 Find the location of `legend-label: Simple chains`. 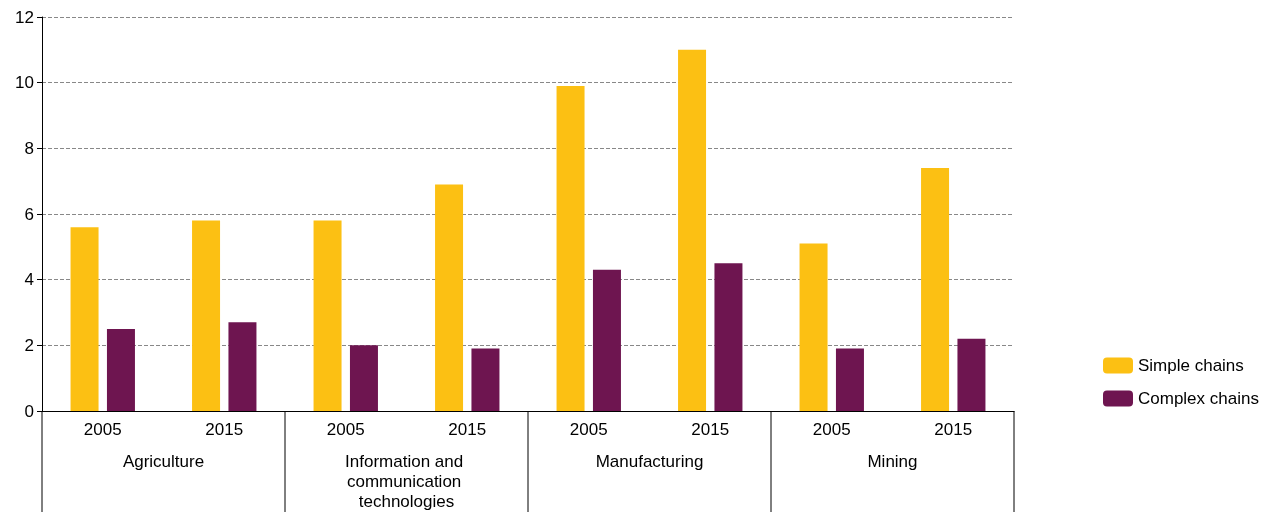

legend-label: Simple chains is located at coordinates (1191, 365).